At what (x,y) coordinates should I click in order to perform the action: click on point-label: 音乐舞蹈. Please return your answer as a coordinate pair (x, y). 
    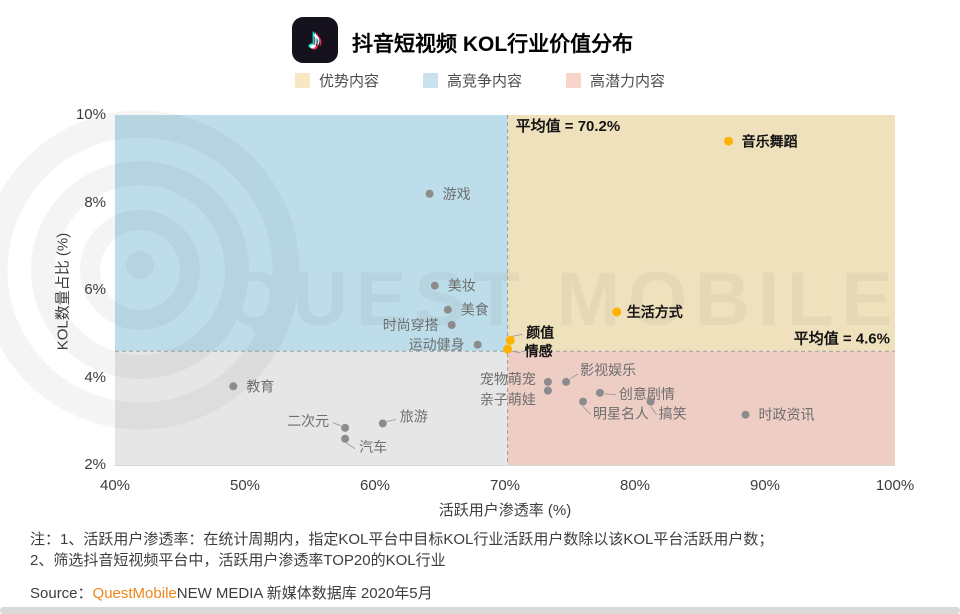
    Looking at the image, I should click on (770, 141).